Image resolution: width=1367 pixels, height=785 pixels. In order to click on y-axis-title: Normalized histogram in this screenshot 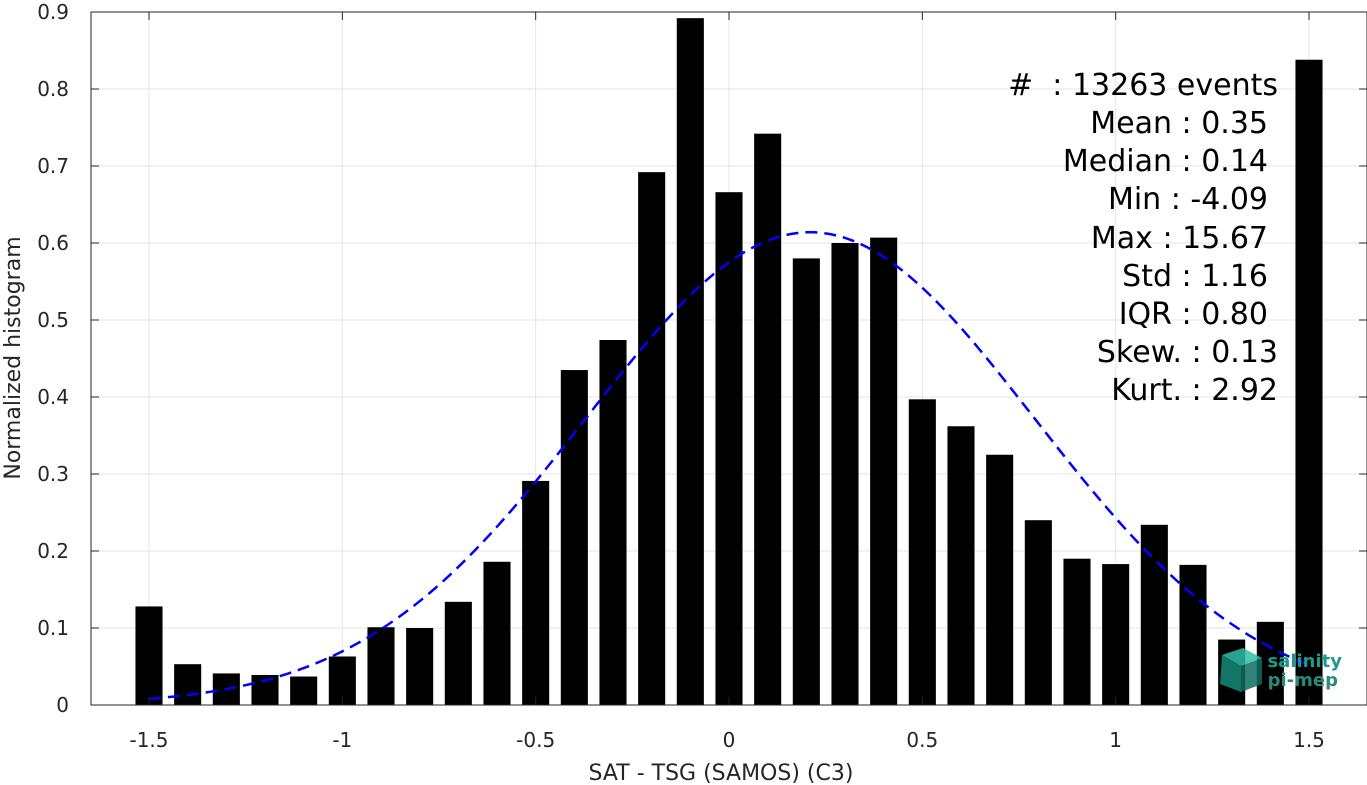, I will do `click(13, 357)`.